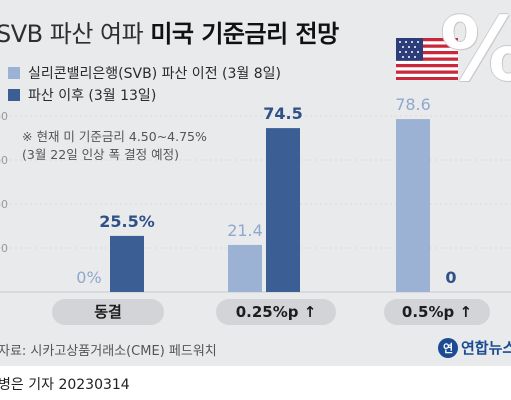 This screenshot has width=511, height=400. I want to click on logo-mark: 연, so click(448, 347).